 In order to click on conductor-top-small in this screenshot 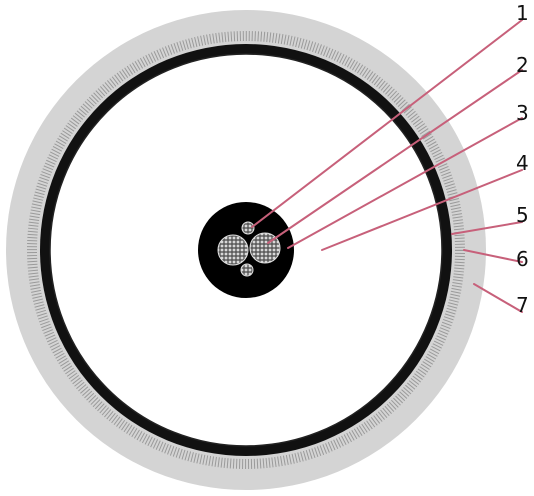, I will do `click(248, 228)`.